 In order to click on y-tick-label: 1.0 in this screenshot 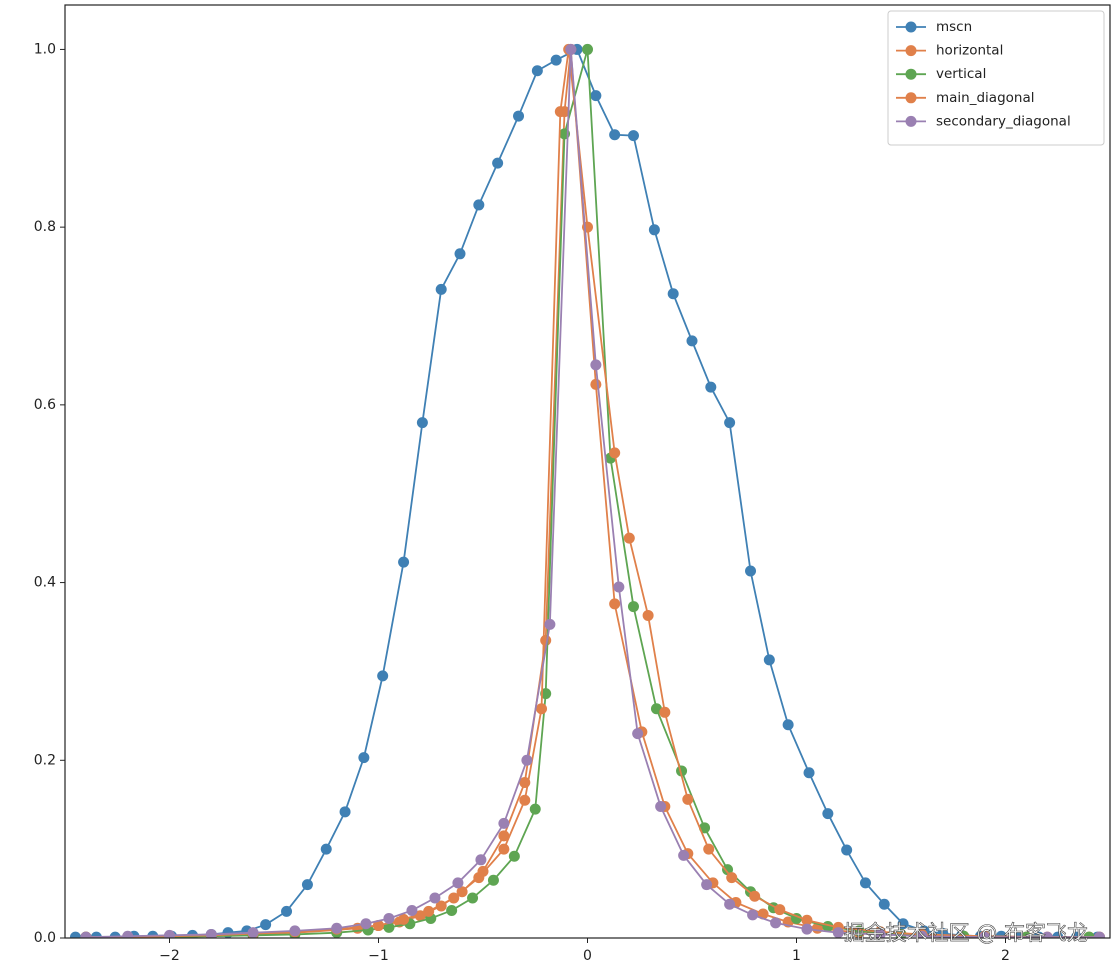, I will do `click(45, 49)`.